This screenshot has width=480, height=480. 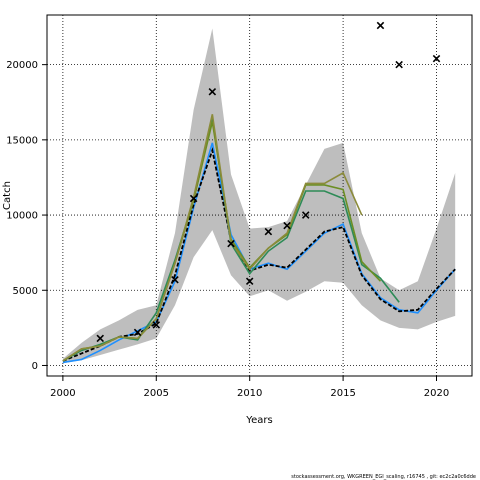 I want to click on x-tick-label: 2000, so click(x=62, y=393).